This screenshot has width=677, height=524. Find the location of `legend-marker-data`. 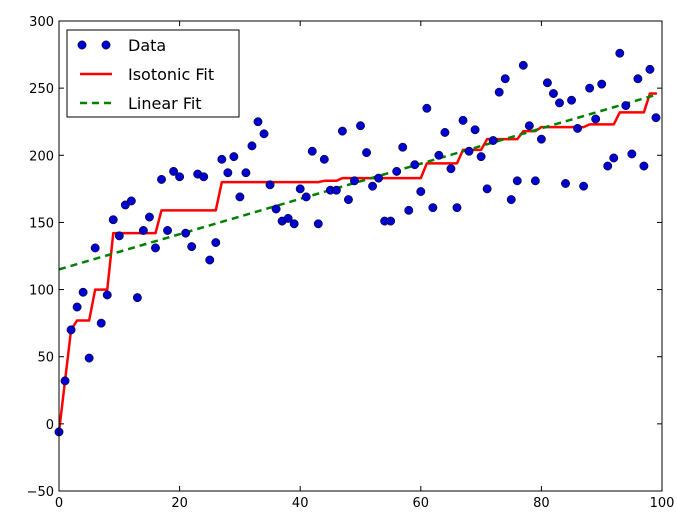

legend-marker-data is located at coordinates (106, 45).